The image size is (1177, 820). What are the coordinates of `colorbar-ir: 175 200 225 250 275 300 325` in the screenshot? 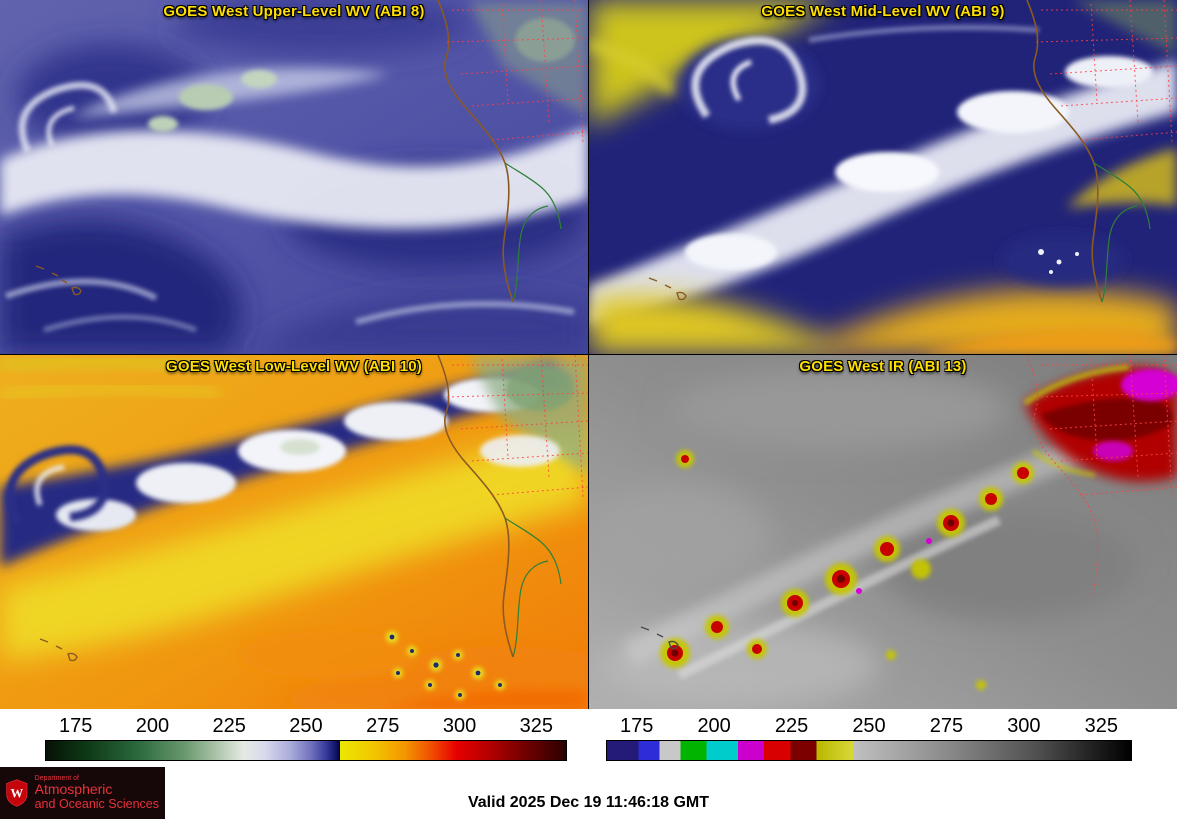 It's located at (869, 738).